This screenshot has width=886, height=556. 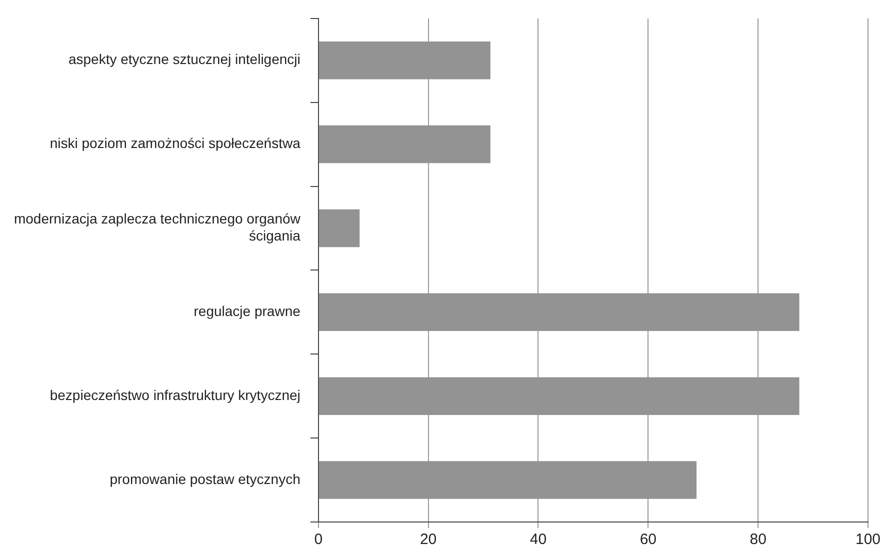 I want to click on x-tick-label: 80, so click(x=758, y=539).